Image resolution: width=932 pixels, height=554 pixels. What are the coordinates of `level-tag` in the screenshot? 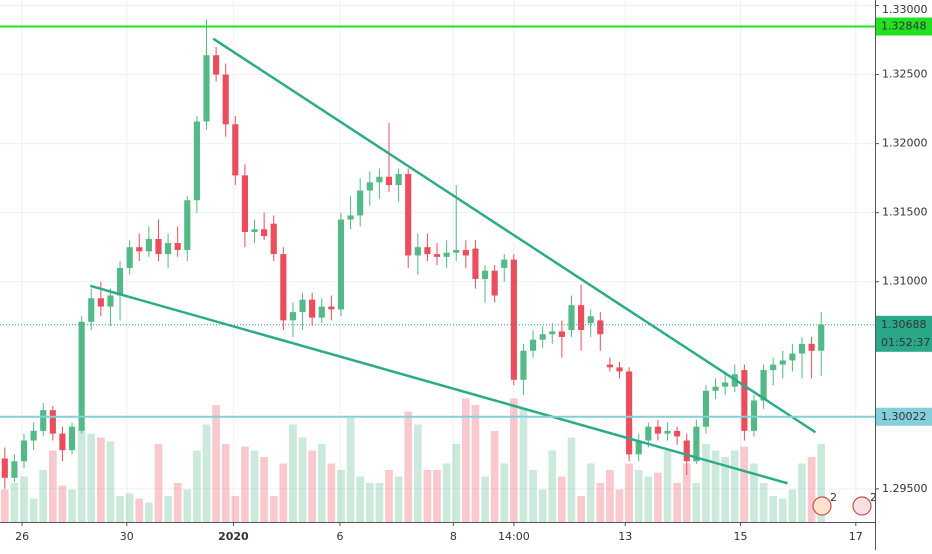 It's located at (904, 416).